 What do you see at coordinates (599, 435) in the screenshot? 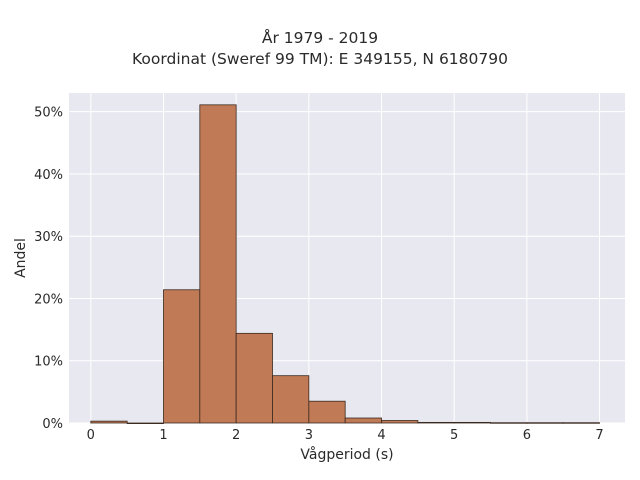
I see `x-tick-label: 7` at bounding box center [599, 435].